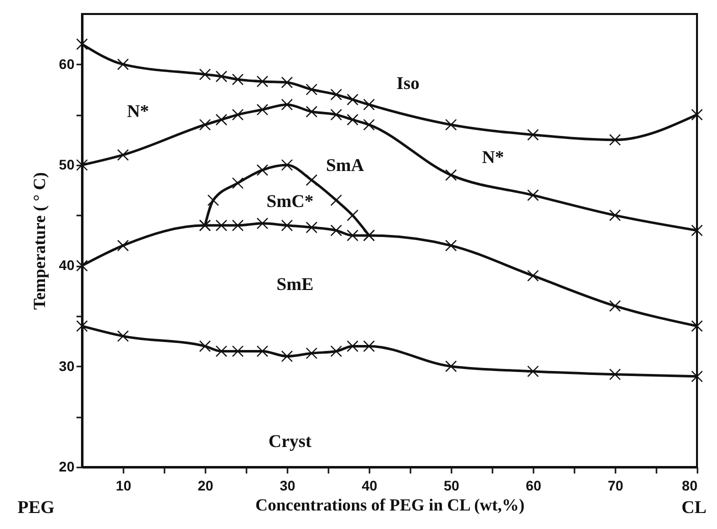 The image size is (717, 529). I want to click on x-tick-label: 60, so click(534, 486).